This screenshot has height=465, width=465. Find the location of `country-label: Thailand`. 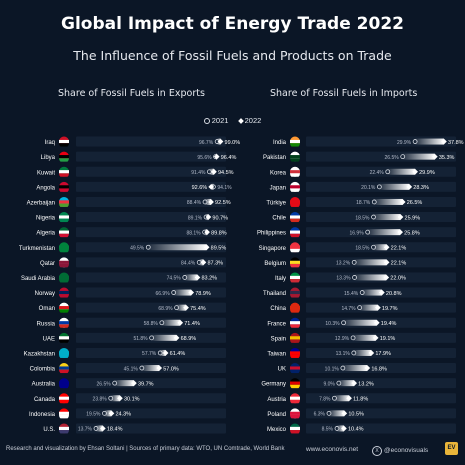

country-label: Thailand is located at coordinates (274, 294).